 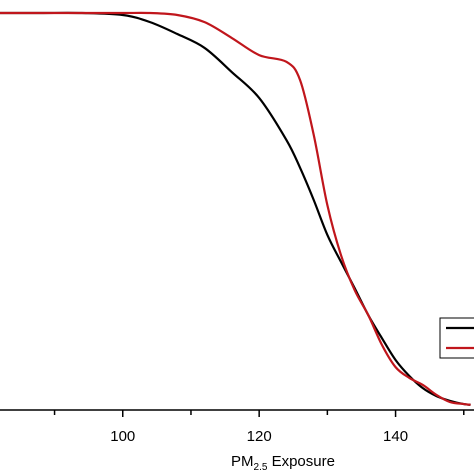 What do you see at coordinates (122, 436) in the screenshot?
I see `x-tick-label: 100` at bounding box center [122, 436].